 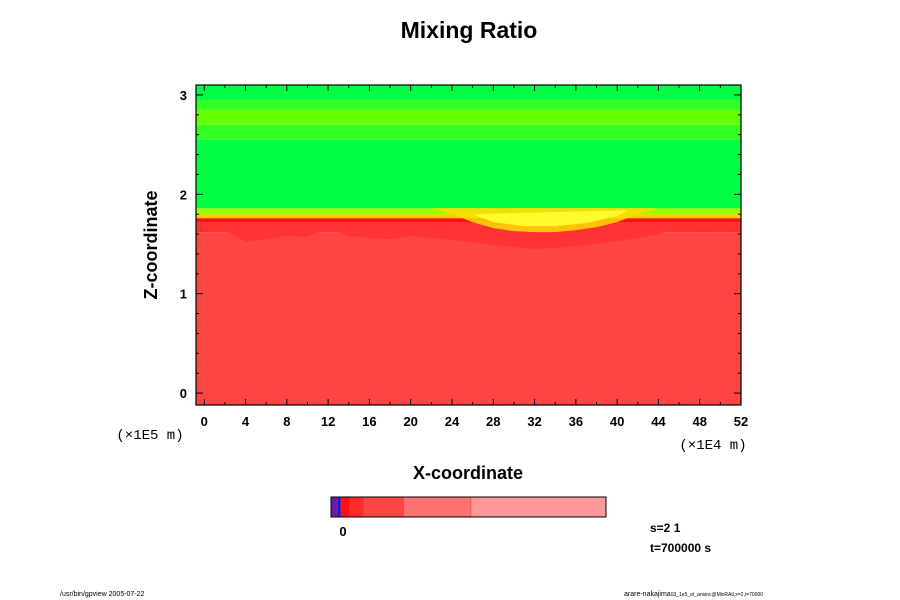 What do you see at coordinates (699, 421) in the screenshot?
I see `x-tick-label: 48` at bounding box center [699, 421].